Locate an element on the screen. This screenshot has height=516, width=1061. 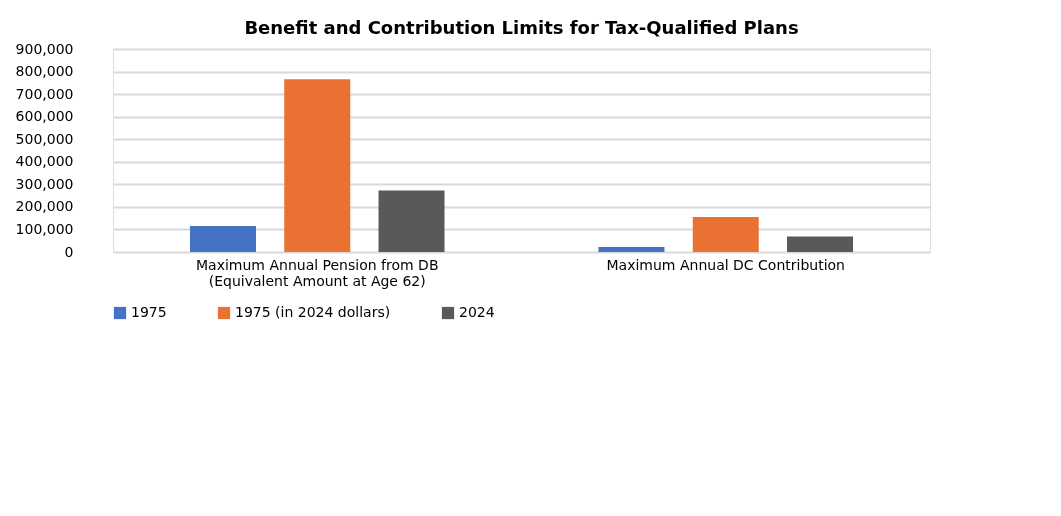
y-tick-label: 800,000 is located at coordinates (44, 71).